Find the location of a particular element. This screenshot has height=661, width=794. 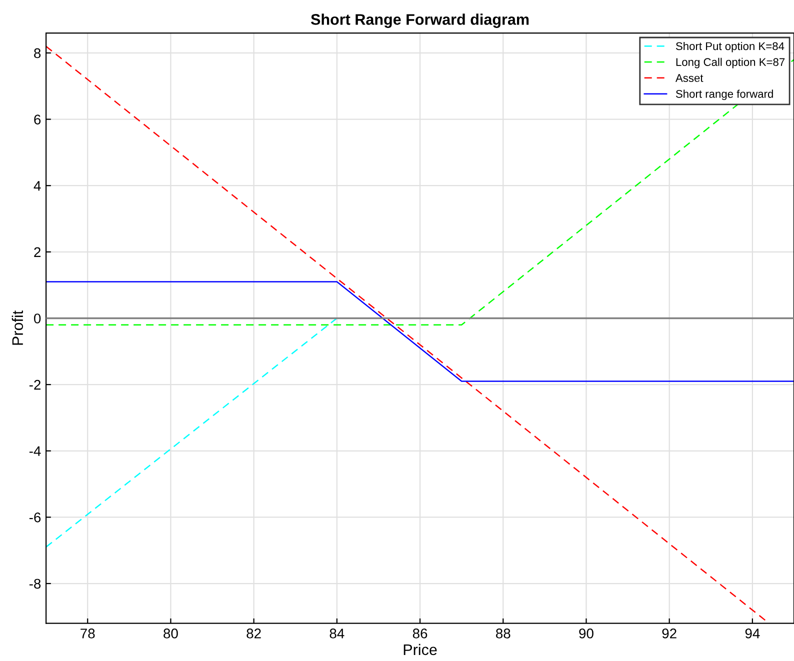

y-tick-label: 8 is located at coordinates (37, 53).